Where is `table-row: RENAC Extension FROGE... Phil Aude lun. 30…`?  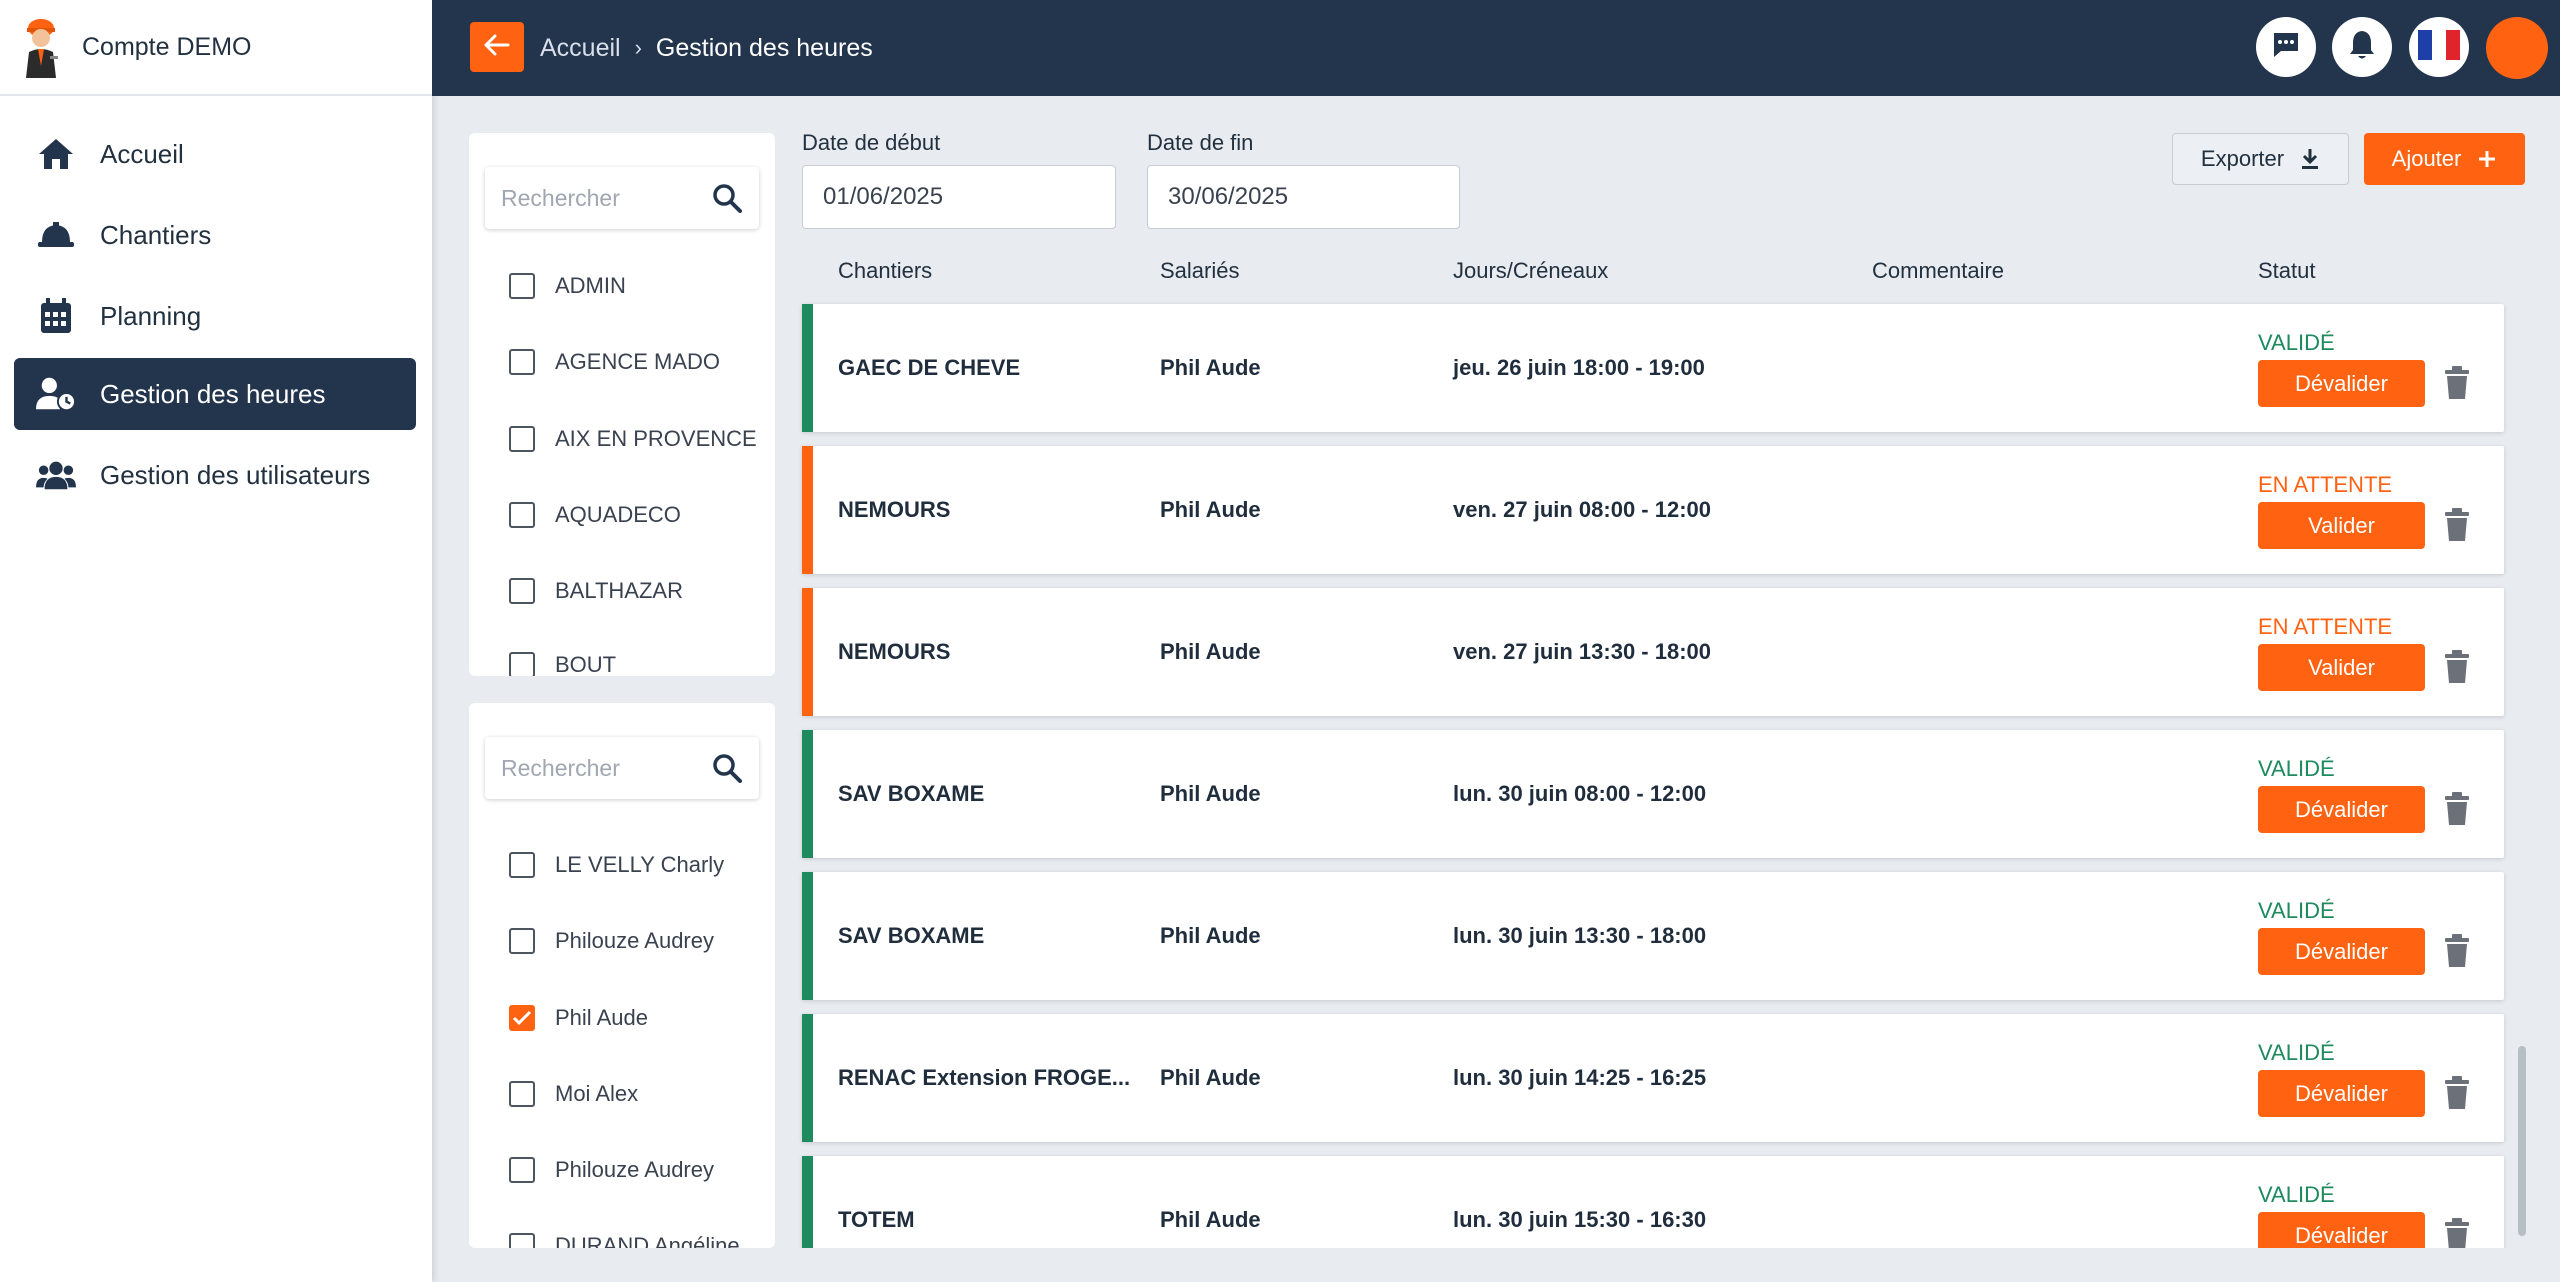 table-row: RENAC Extension FROGE... Phil Aude lun. 30… is located at coordinates (1653, 1078).